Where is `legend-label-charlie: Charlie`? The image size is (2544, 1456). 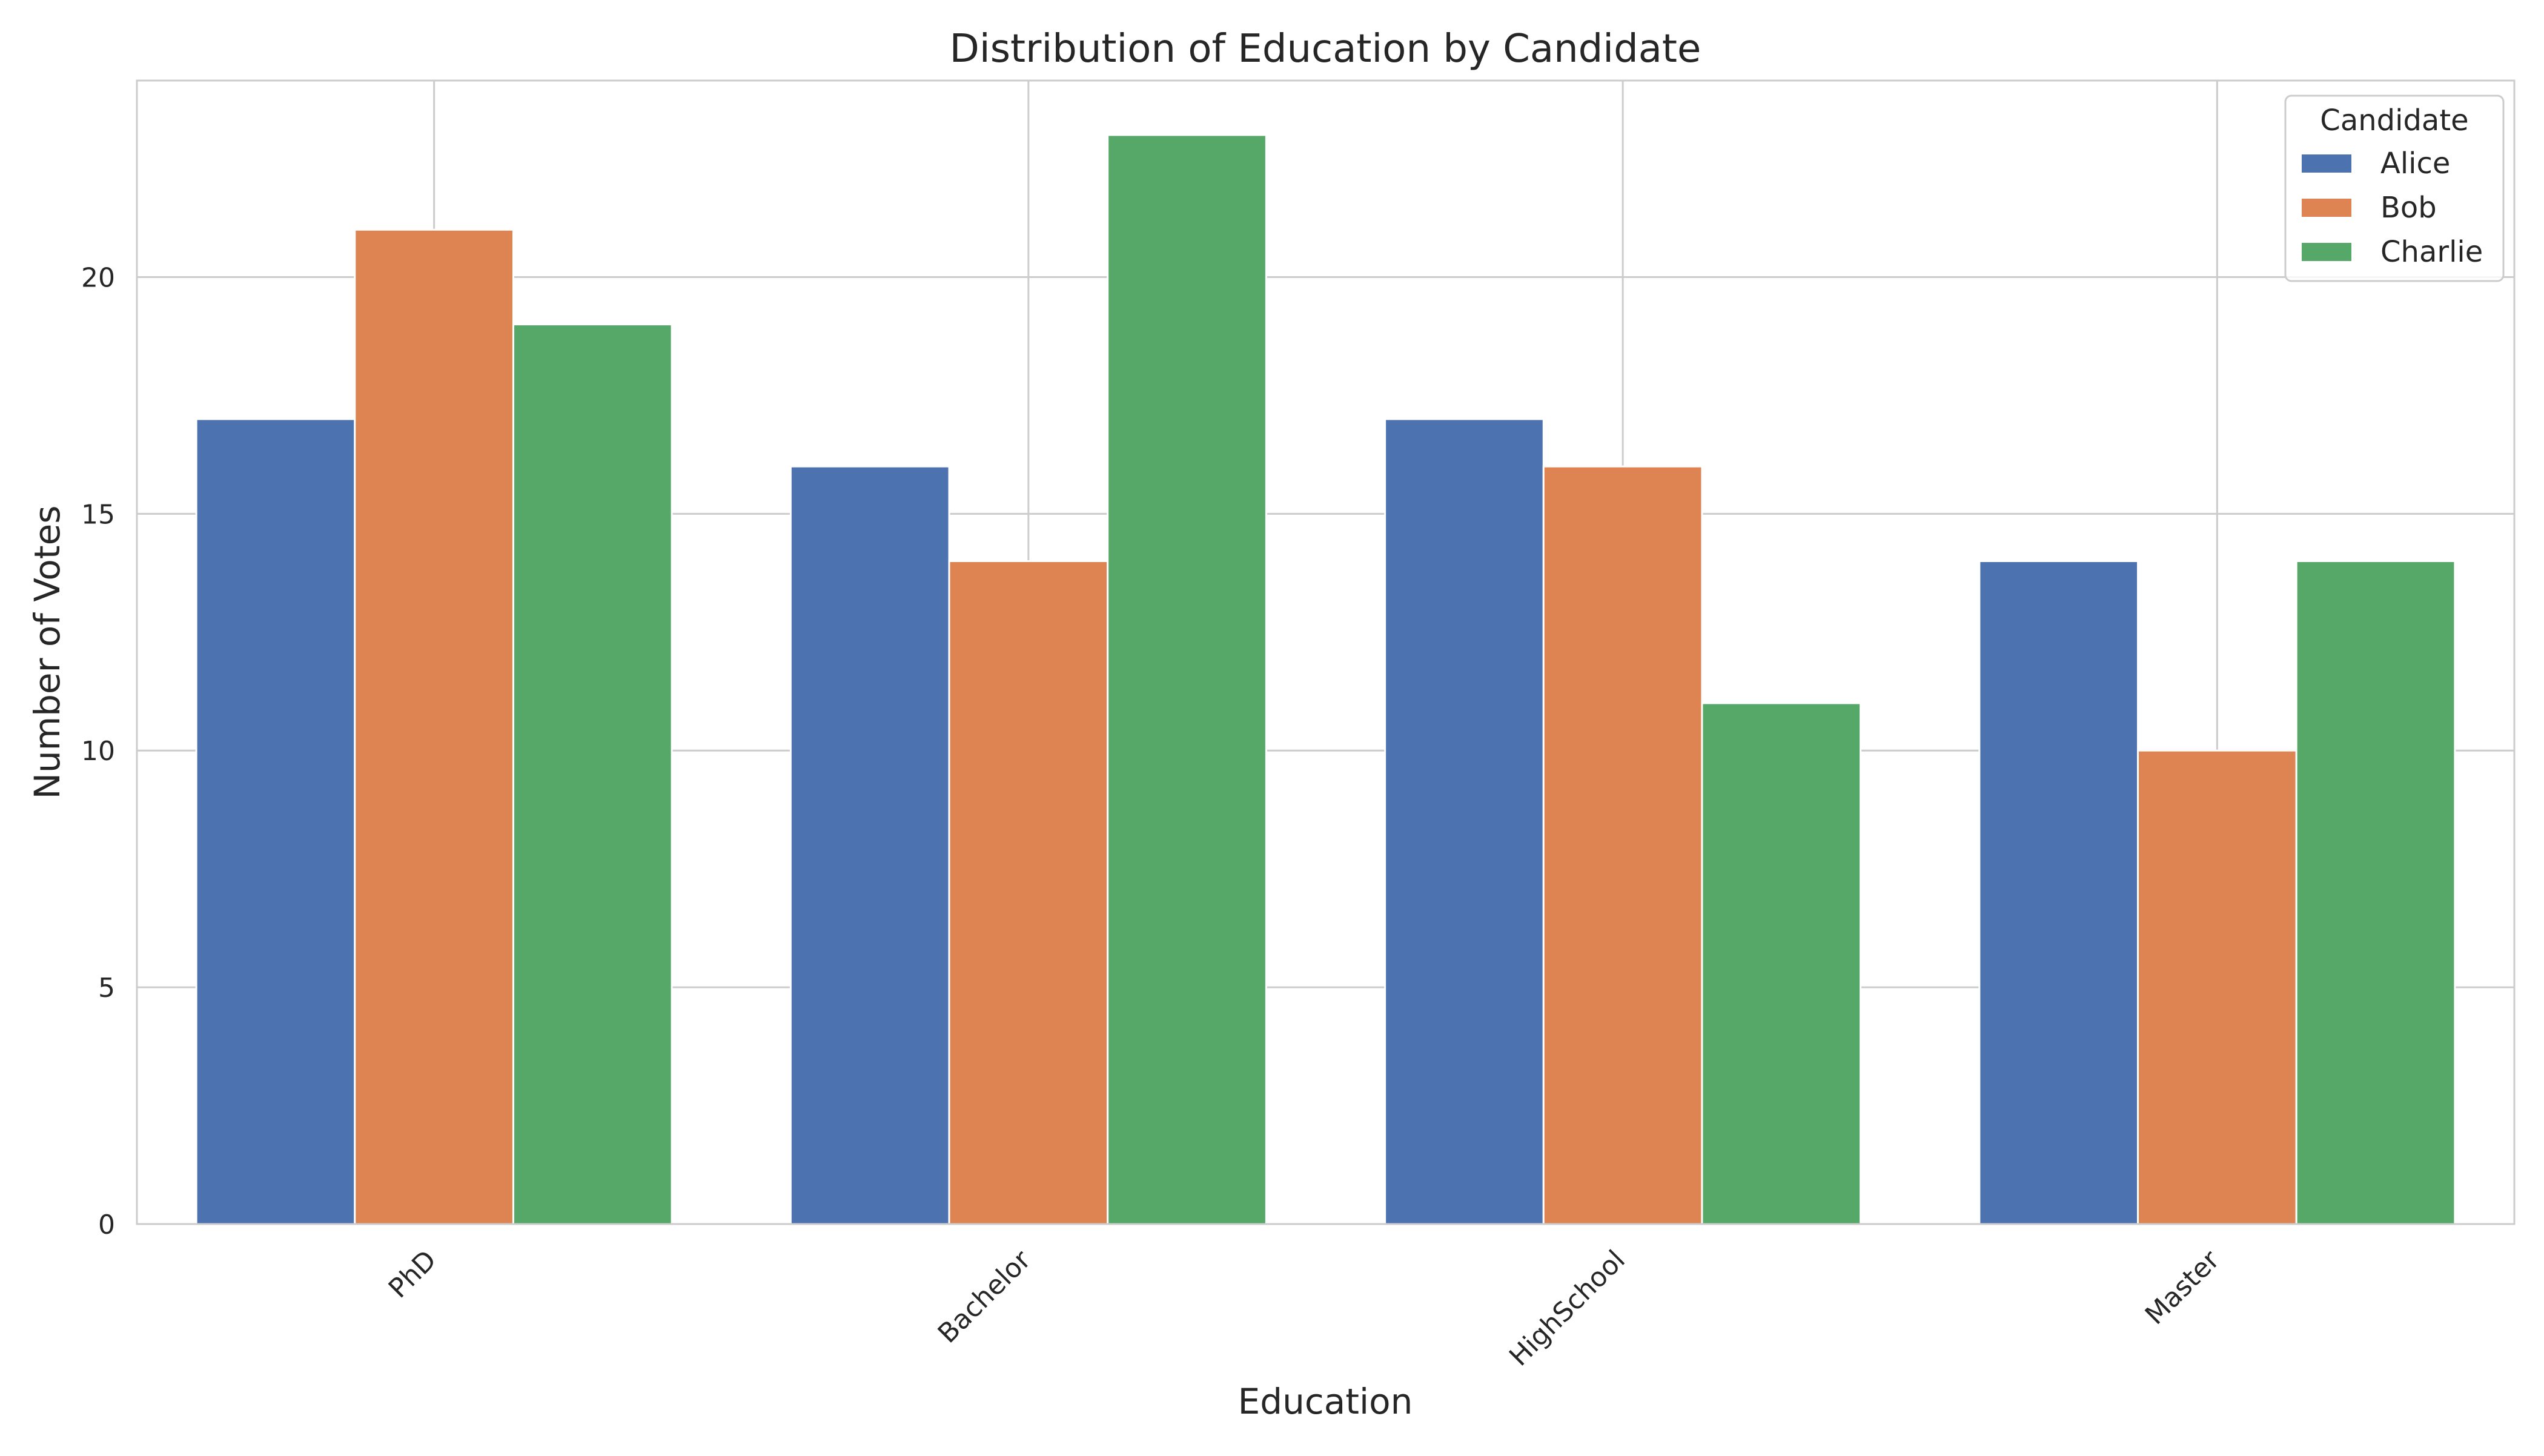 legend-label-charlie: Charlie is located at coordinates (2432, 252).